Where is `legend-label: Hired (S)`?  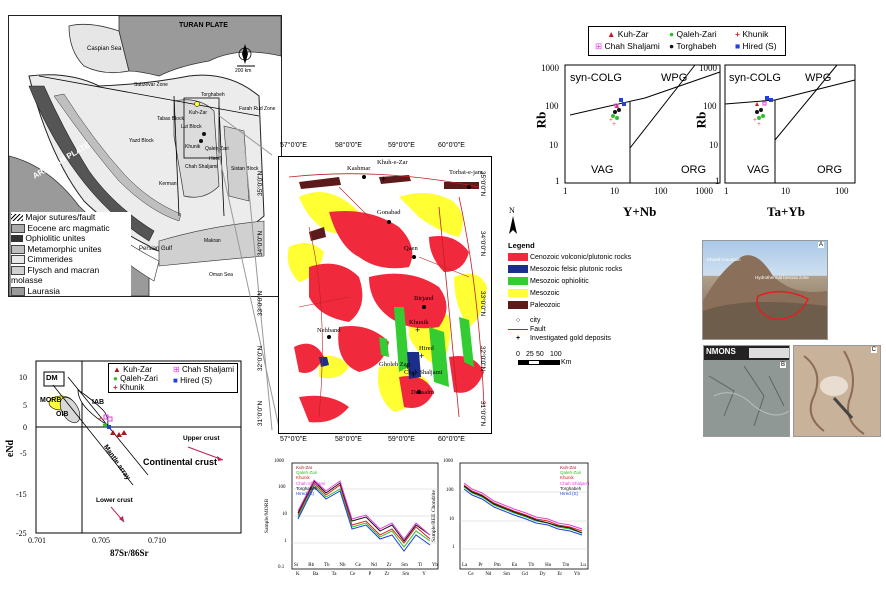
legend-label: Hired (S) is located at coordinates (196, 380).